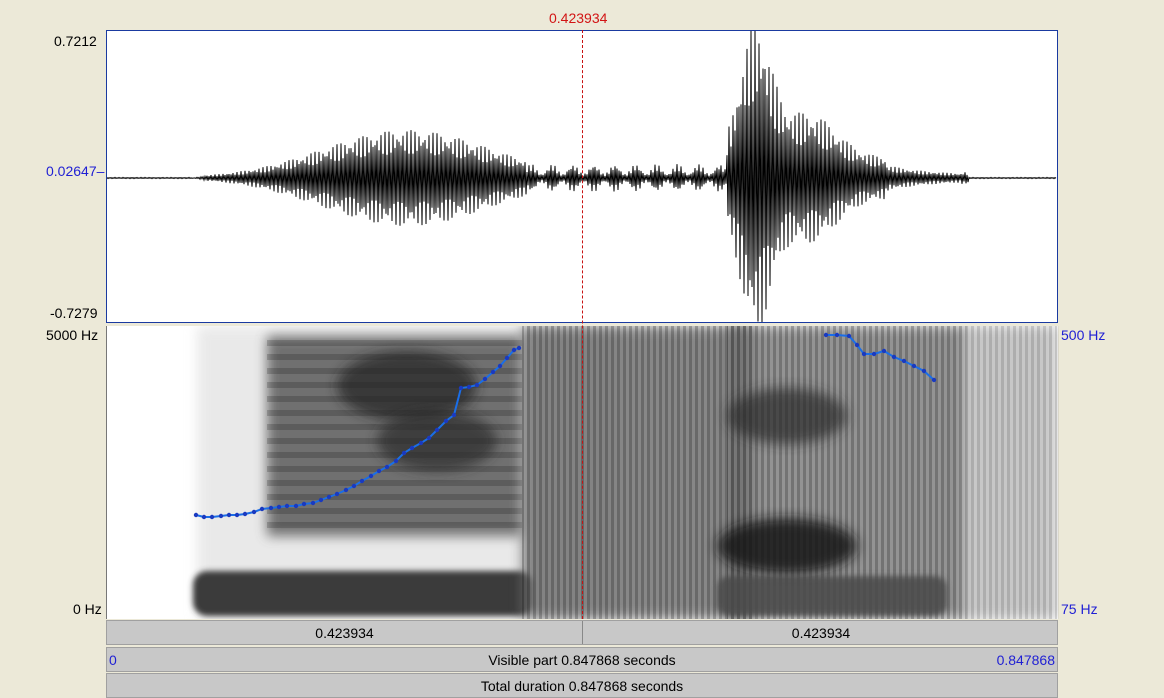  I want to click on total-duration-label: Total duration 0.847868 seconds, so click(582, 686).